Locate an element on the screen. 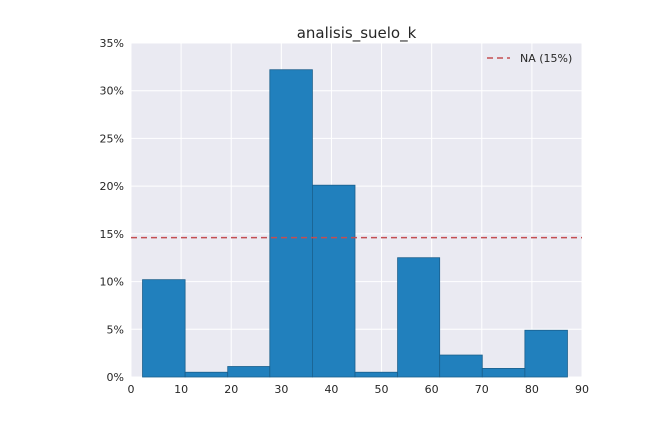 The image size is (648, 432). legend-label: NA (15%) is located at coordinates (546, 58).